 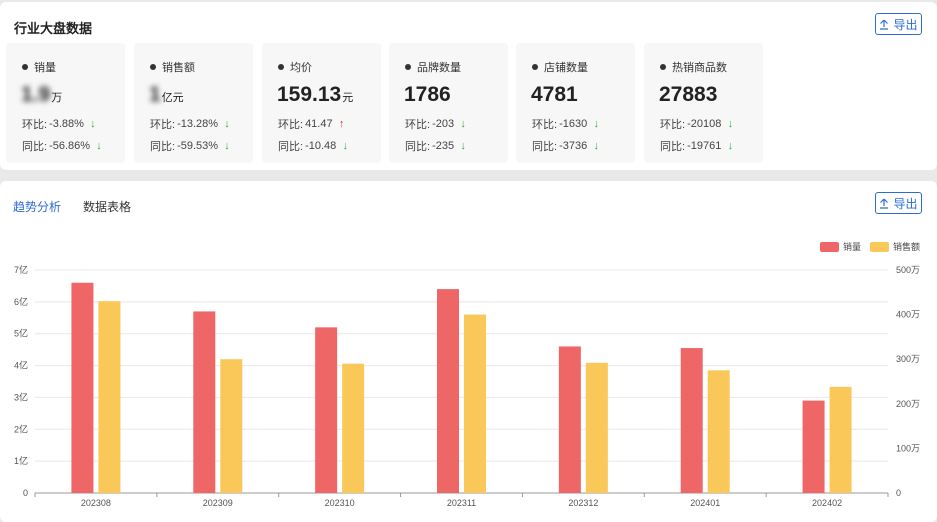 I want to click on legend-item-sales: 销量, so click(x=840, y=246).